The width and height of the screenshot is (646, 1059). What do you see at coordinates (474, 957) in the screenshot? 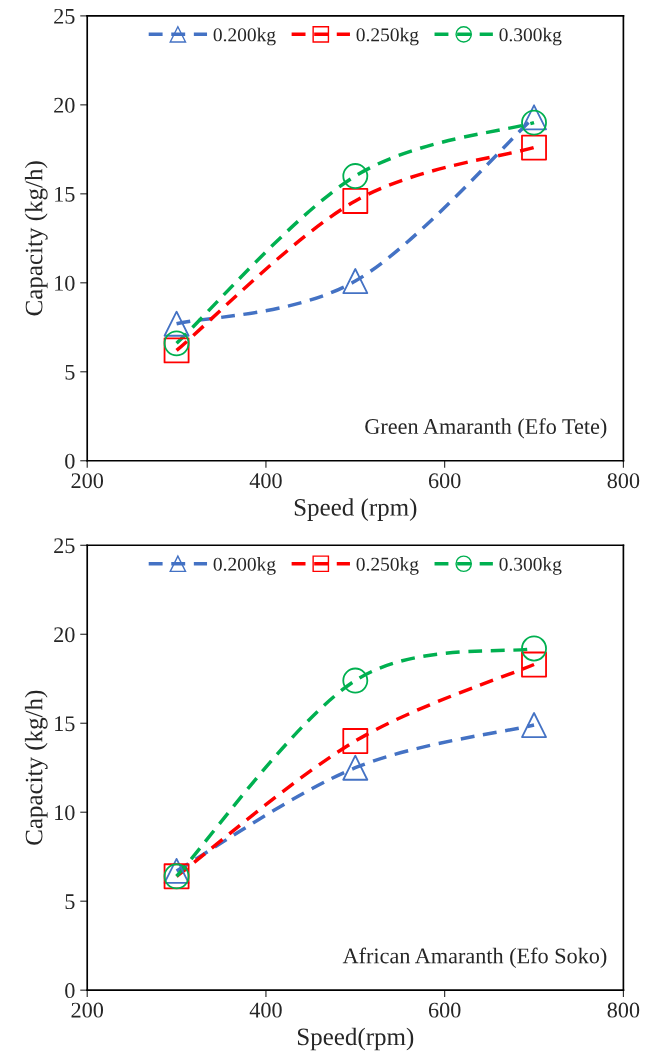
I see `annotation: African Amaranth (Efo Soko)` at bounding box center [474, 957].